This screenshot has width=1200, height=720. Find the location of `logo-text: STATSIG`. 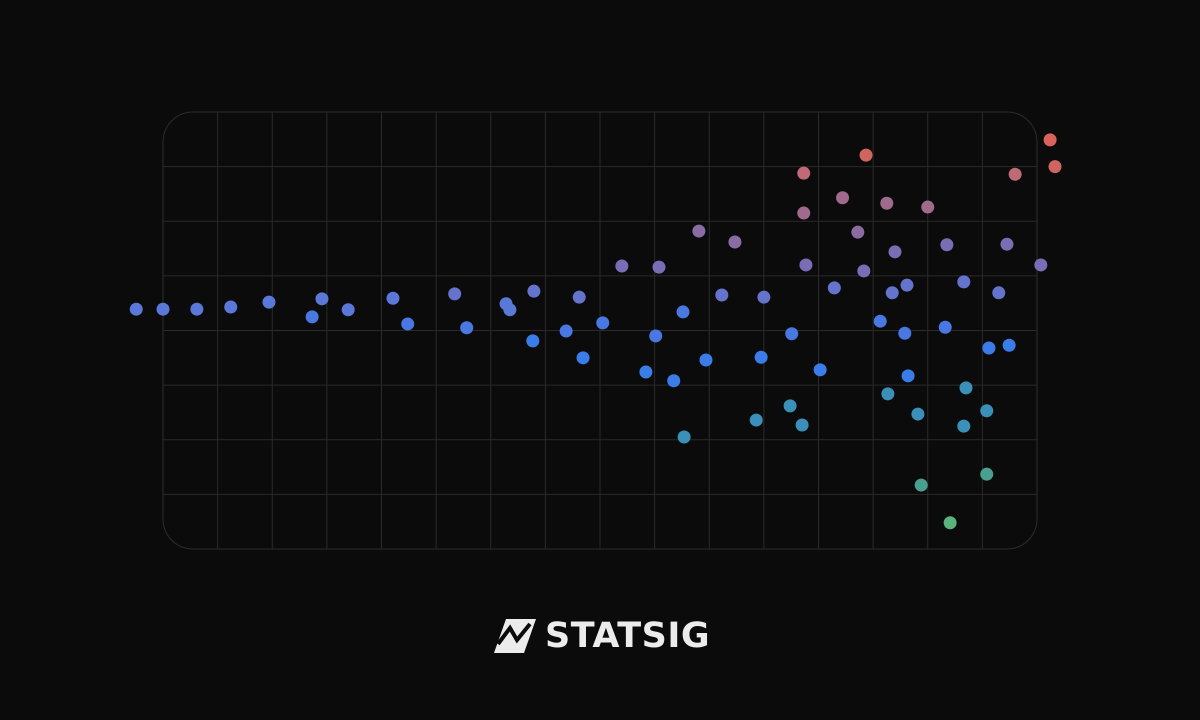

logo-text: STATSIG is located at coordinates (627, 636).